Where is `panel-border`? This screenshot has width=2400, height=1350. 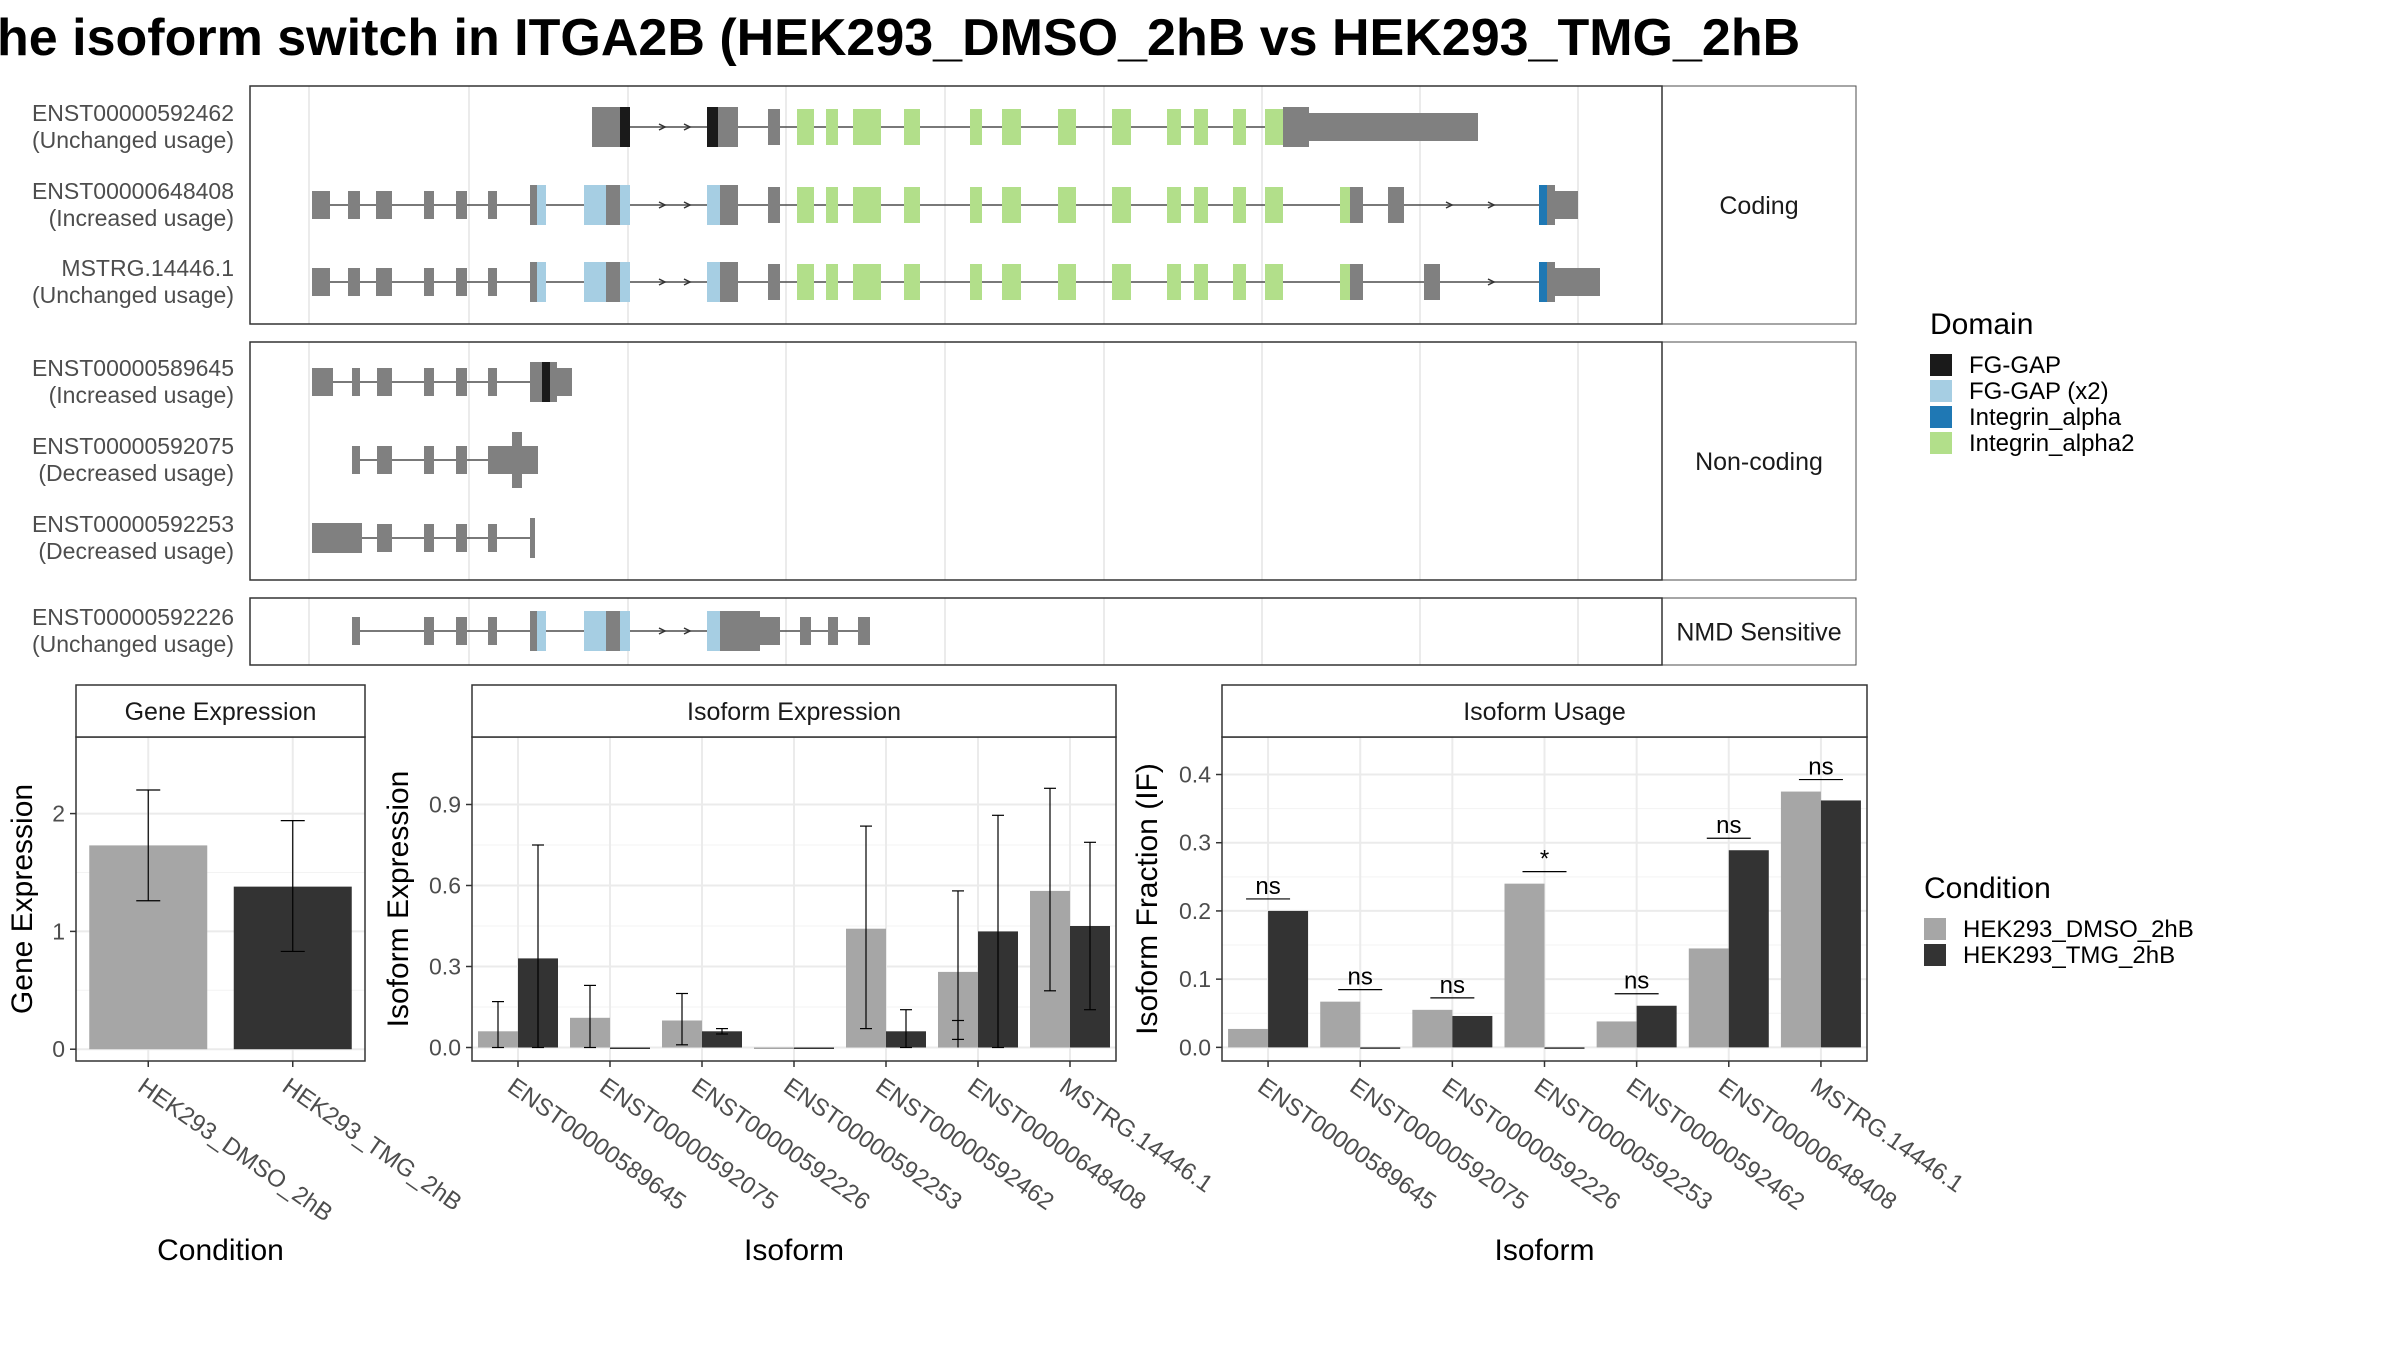
panel-border is located at coordinates (956, 205).